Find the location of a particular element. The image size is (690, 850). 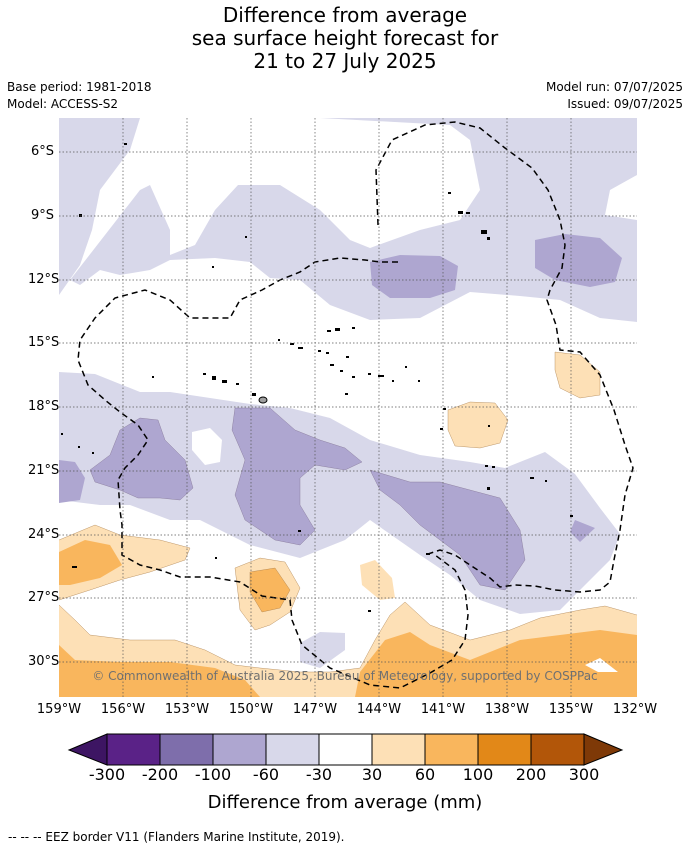

colorbar-label: 60 is located at coordinates (425, 774).